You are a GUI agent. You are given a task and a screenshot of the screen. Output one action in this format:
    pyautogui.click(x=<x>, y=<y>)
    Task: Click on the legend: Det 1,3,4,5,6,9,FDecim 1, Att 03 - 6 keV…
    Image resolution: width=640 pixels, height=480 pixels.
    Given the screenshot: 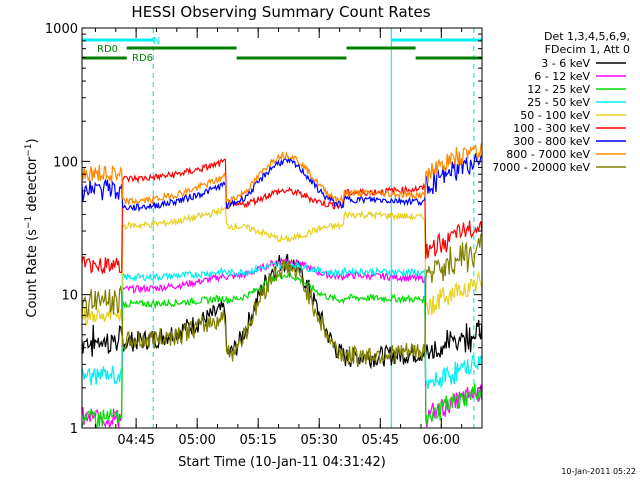 What is the action you would take?
    pyautogui.click(x=561, y=102)
    